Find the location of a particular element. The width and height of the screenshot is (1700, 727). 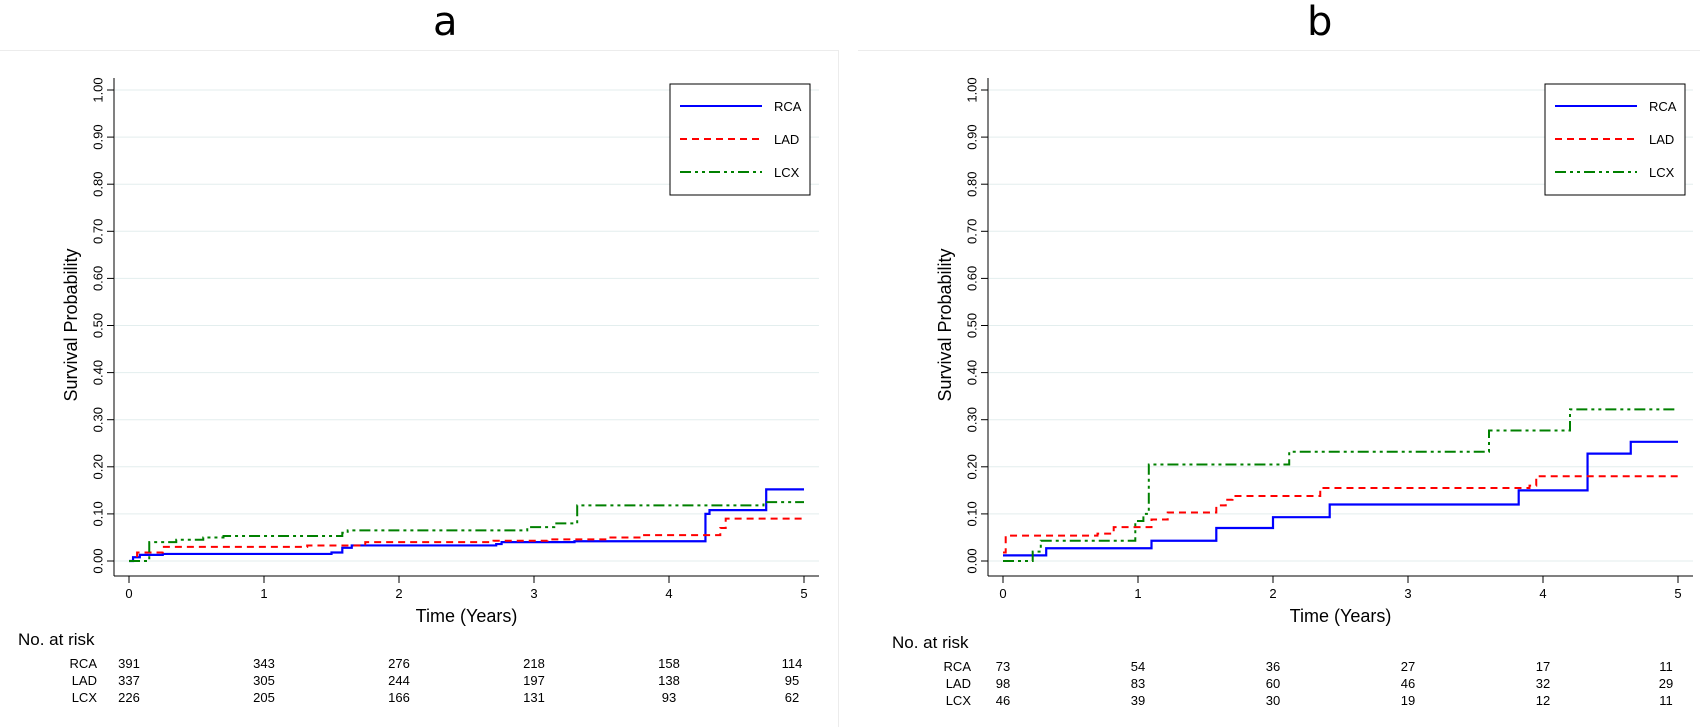

risk-cell: 54 is located at coordinates (1138, 666).